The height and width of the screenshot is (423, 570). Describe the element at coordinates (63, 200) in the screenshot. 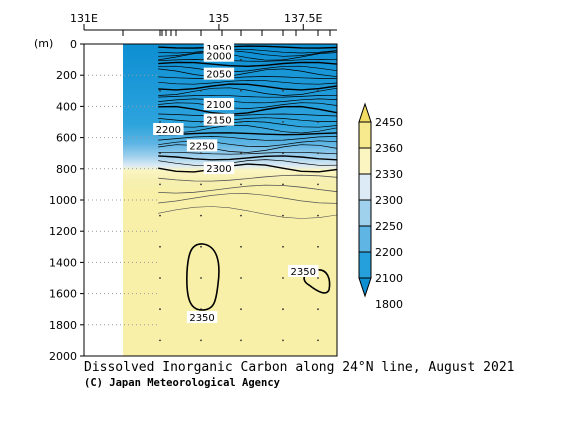

I see `y-tick-label: 1000` at that location.